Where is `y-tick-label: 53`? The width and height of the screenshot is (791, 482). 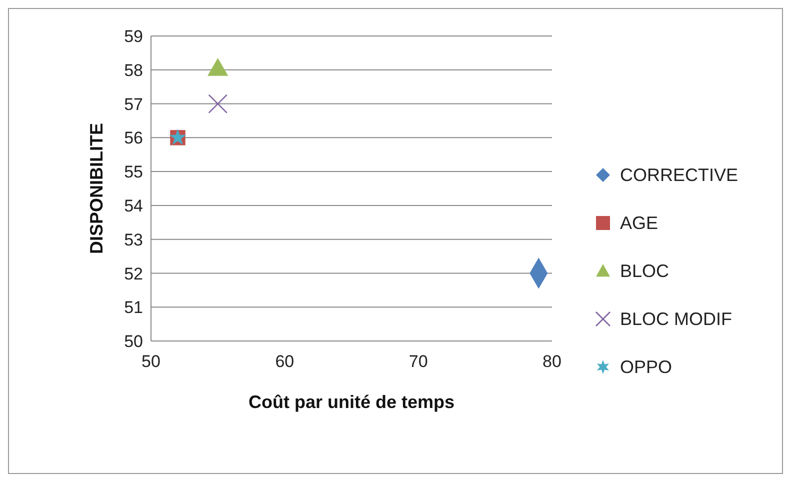
y-tick-label: 53 is located at coordinates (133, 240).